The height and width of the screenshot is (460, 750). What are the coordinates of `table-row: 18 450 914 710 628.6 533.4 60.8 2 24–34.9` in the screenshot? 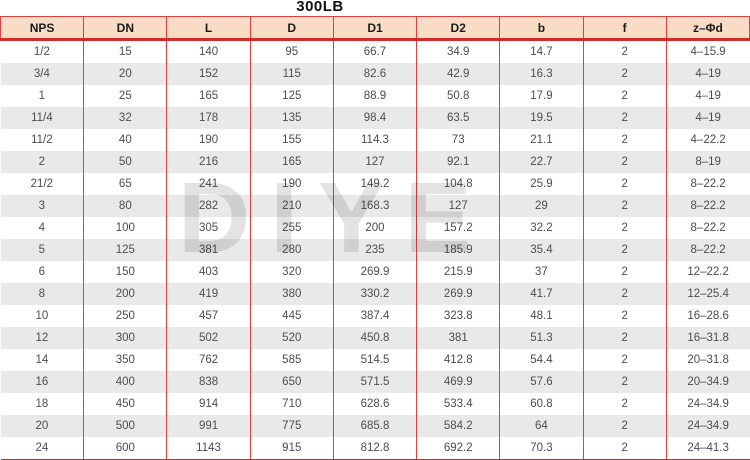 It's located at (375, 404).